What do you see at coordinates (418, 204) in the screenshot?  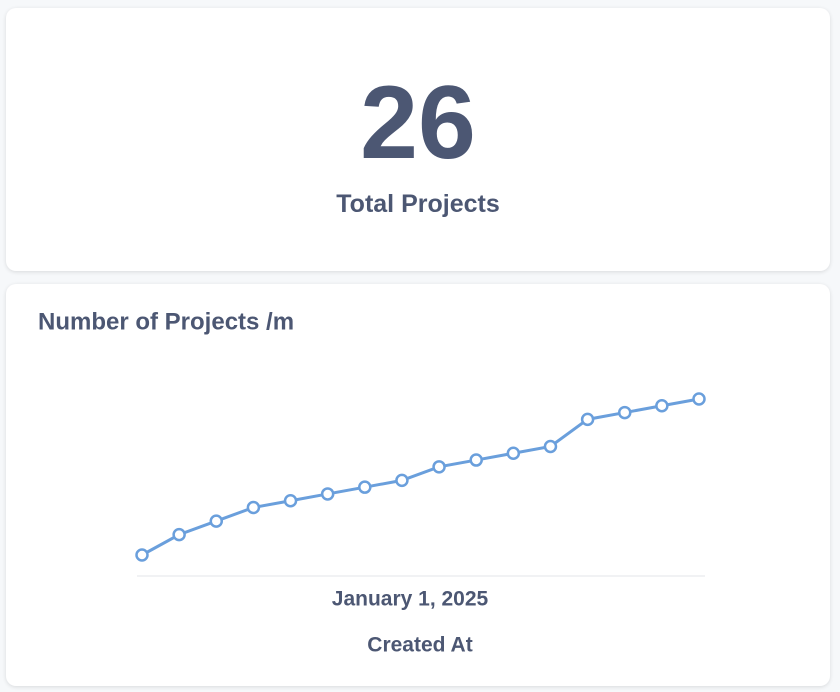 I see `scalar-label: Total Projects` at bounding box center [418, 204].